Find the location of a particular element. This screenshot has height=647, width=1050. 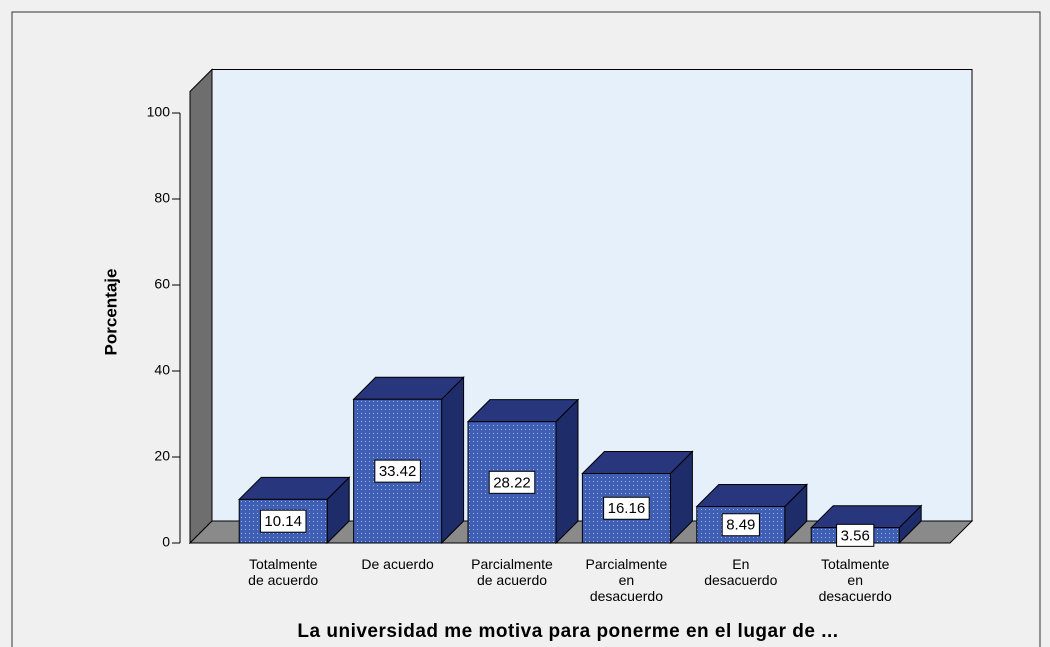

y-tick-label: 80 is located at coordinates (162, 198).